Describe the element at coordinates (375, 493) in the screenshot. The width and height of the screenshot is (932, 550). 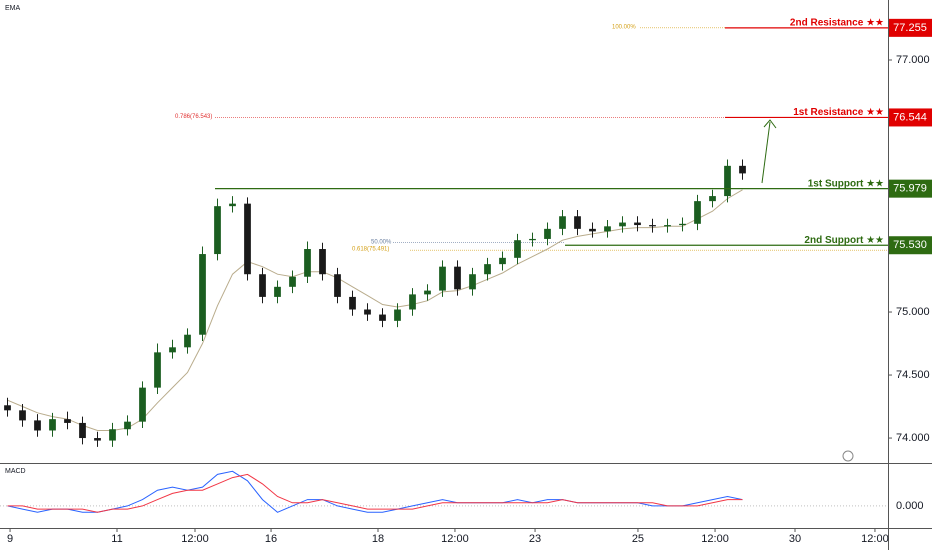
I see `macd-line` at that location.